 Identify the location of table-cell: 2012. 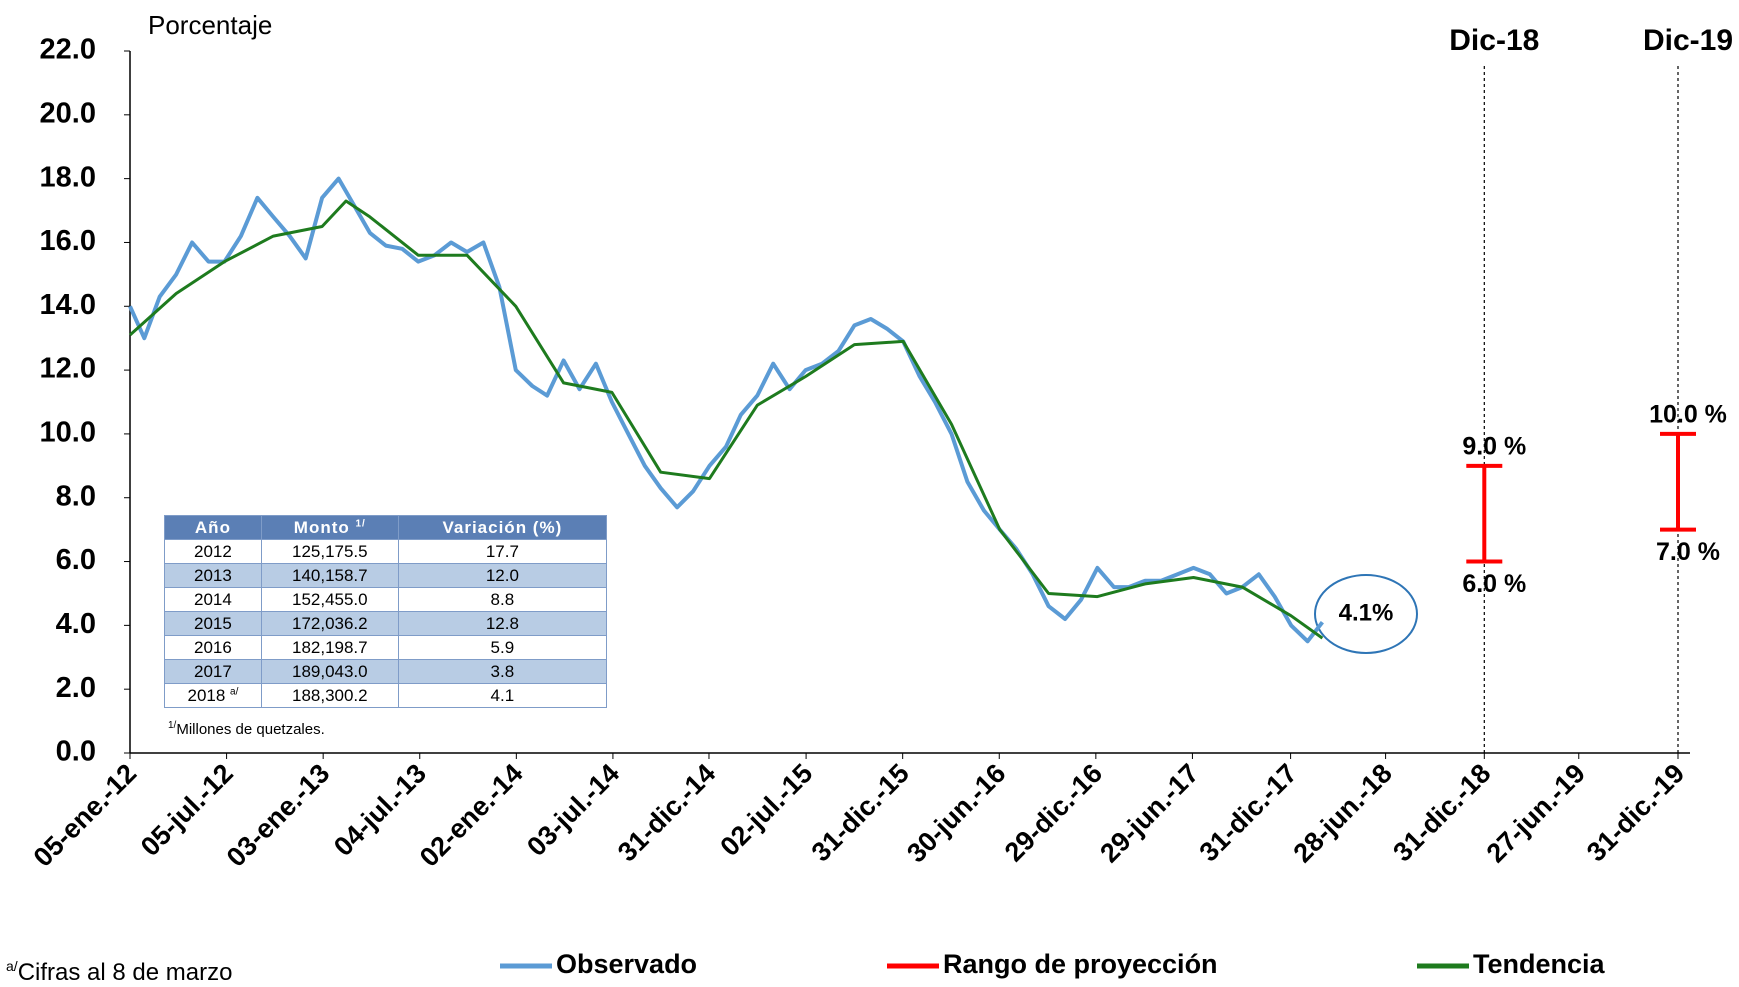
(213, 551).